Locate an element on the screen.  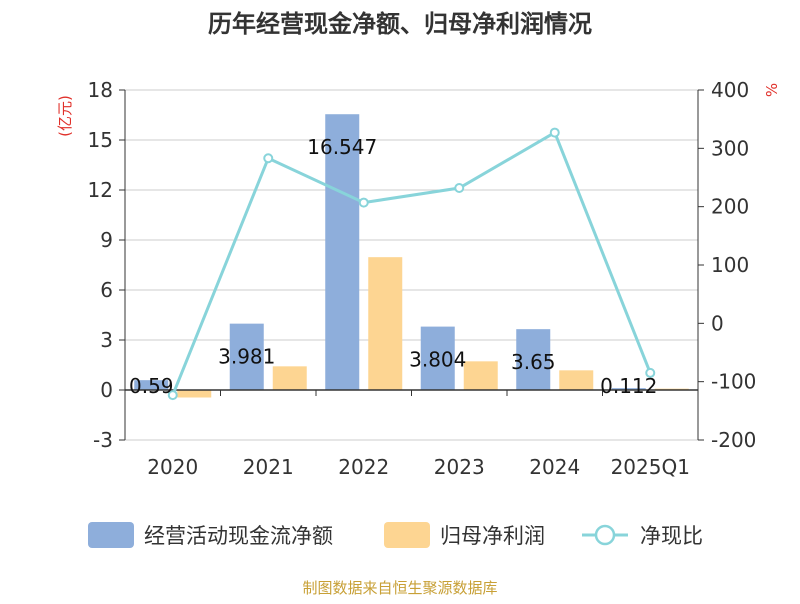
y-left-tick-label: 15 is located at coordinates (100, 140).